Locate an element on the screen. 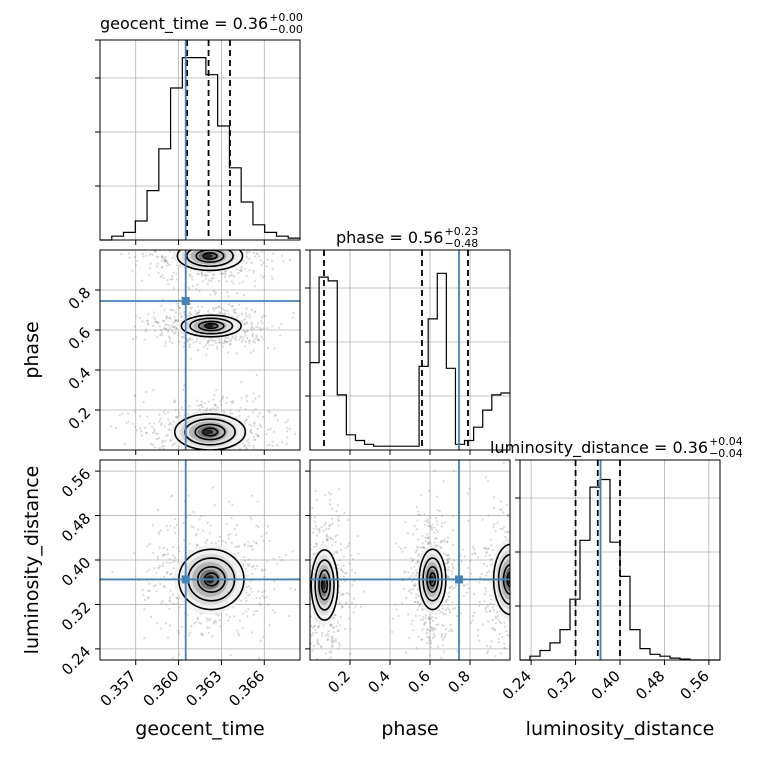  density-level is located at coordinates (324, 585).